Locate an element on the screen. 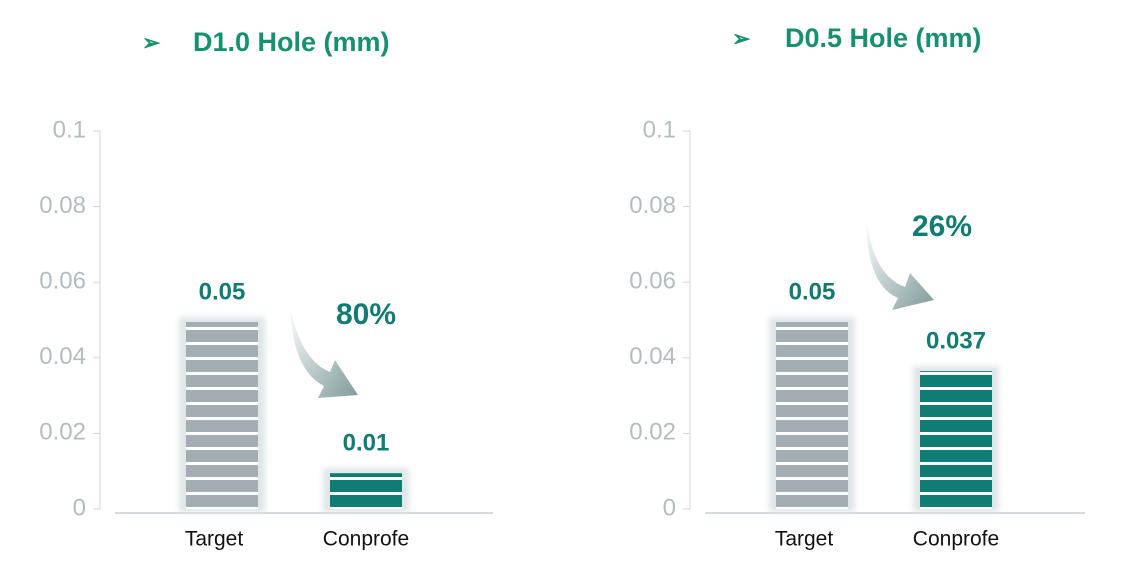 The width and height of the screenshot is (1124, 580). annotation: 26% is located at coordinates (942, 226).